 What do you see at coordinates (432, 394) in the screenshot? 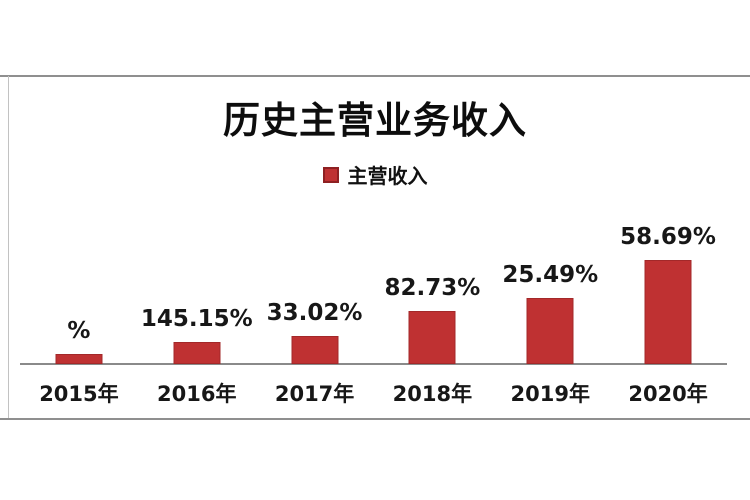
I see `x-tick-label: 2018年` at bounding box center [432, 394].